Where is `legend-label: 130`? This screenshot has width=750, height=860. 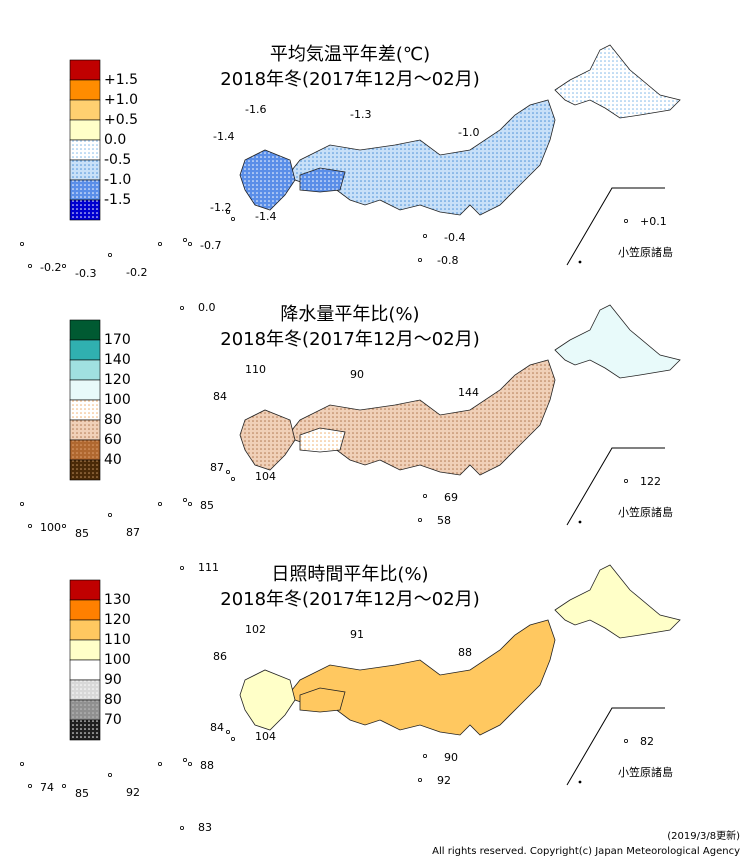
legend-label: 130 is located at coordinates (117, 600).